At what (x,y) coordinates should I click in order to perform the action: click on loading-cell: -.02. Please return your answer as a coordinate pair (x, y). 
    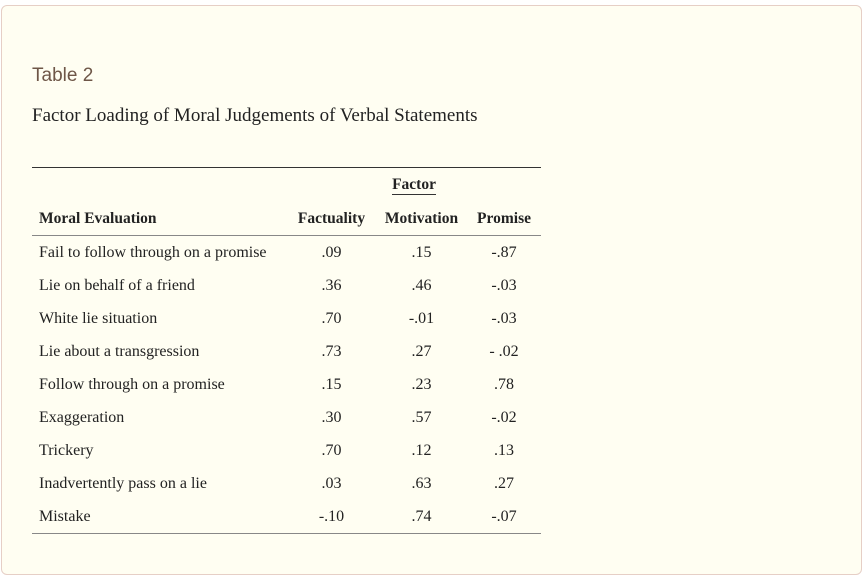
    Looking at the image, I should click on (504, 417).